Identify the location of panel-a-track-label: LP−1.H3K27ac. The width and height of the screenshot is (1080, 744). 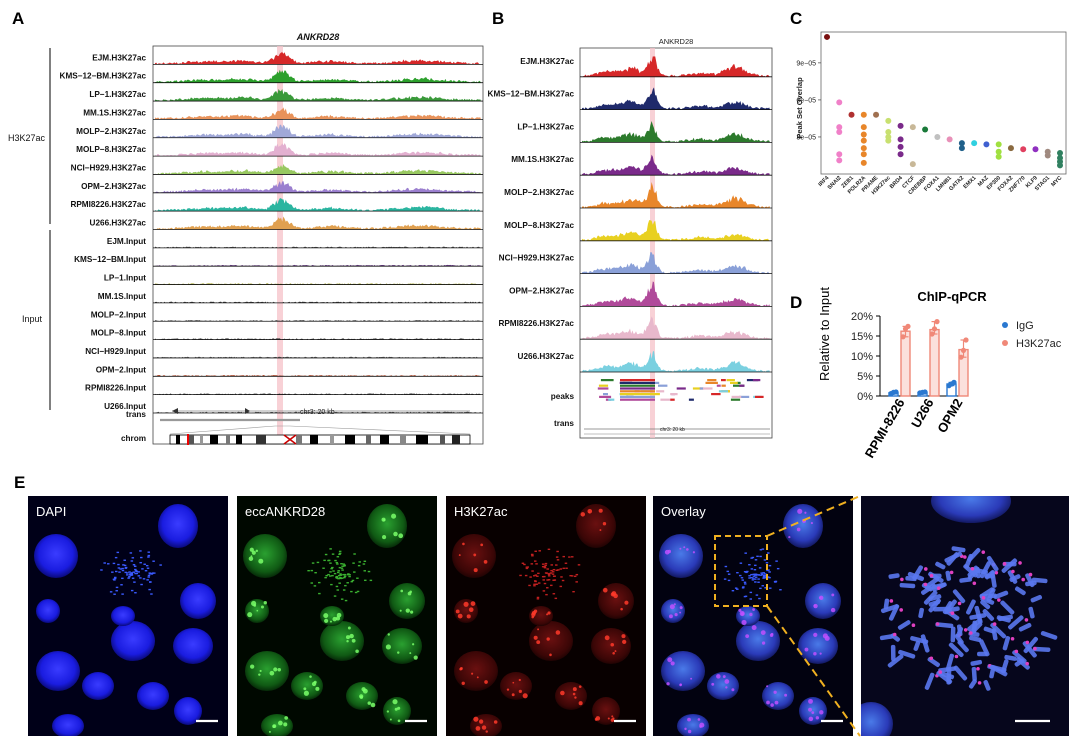
(117, 94).